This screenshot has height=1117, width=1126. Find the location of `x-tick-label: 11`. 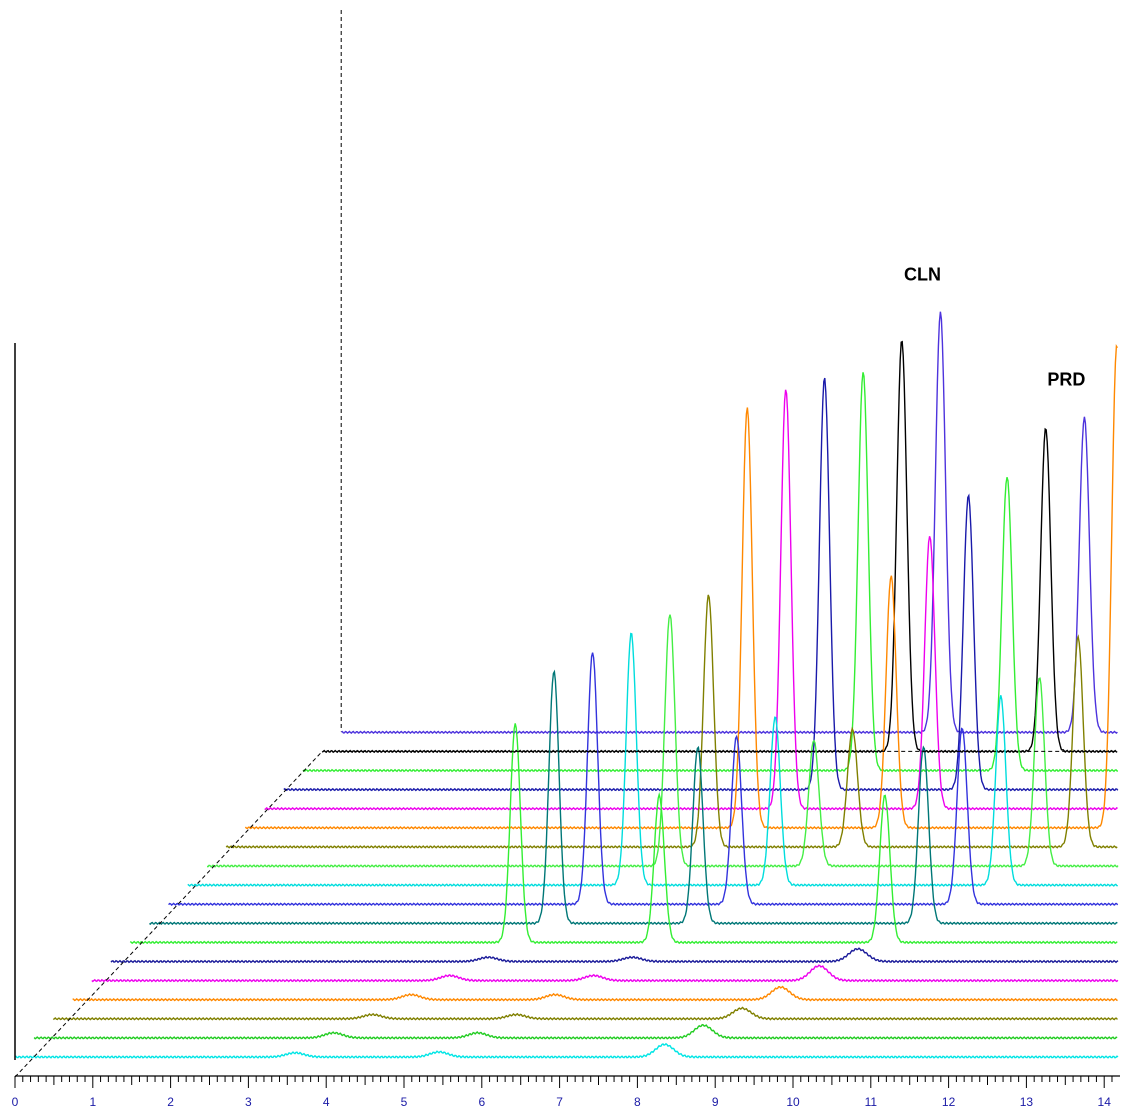

x-tick-label: 11 is located at coordinates (871, 1102).